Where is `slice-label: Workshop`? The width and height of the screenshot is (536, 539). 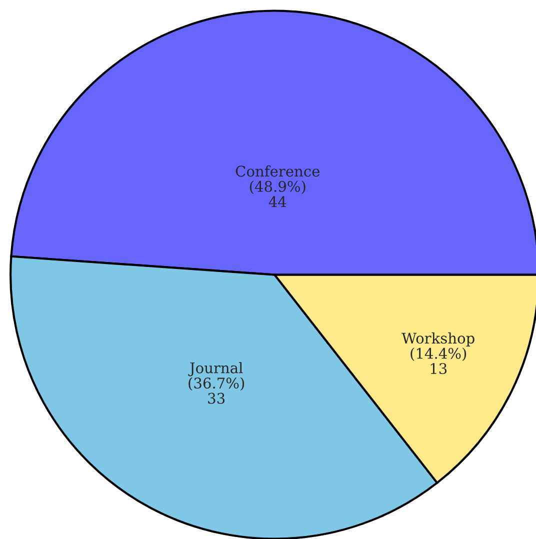 slice-label: Workshop is located at coordinates (438, 339).